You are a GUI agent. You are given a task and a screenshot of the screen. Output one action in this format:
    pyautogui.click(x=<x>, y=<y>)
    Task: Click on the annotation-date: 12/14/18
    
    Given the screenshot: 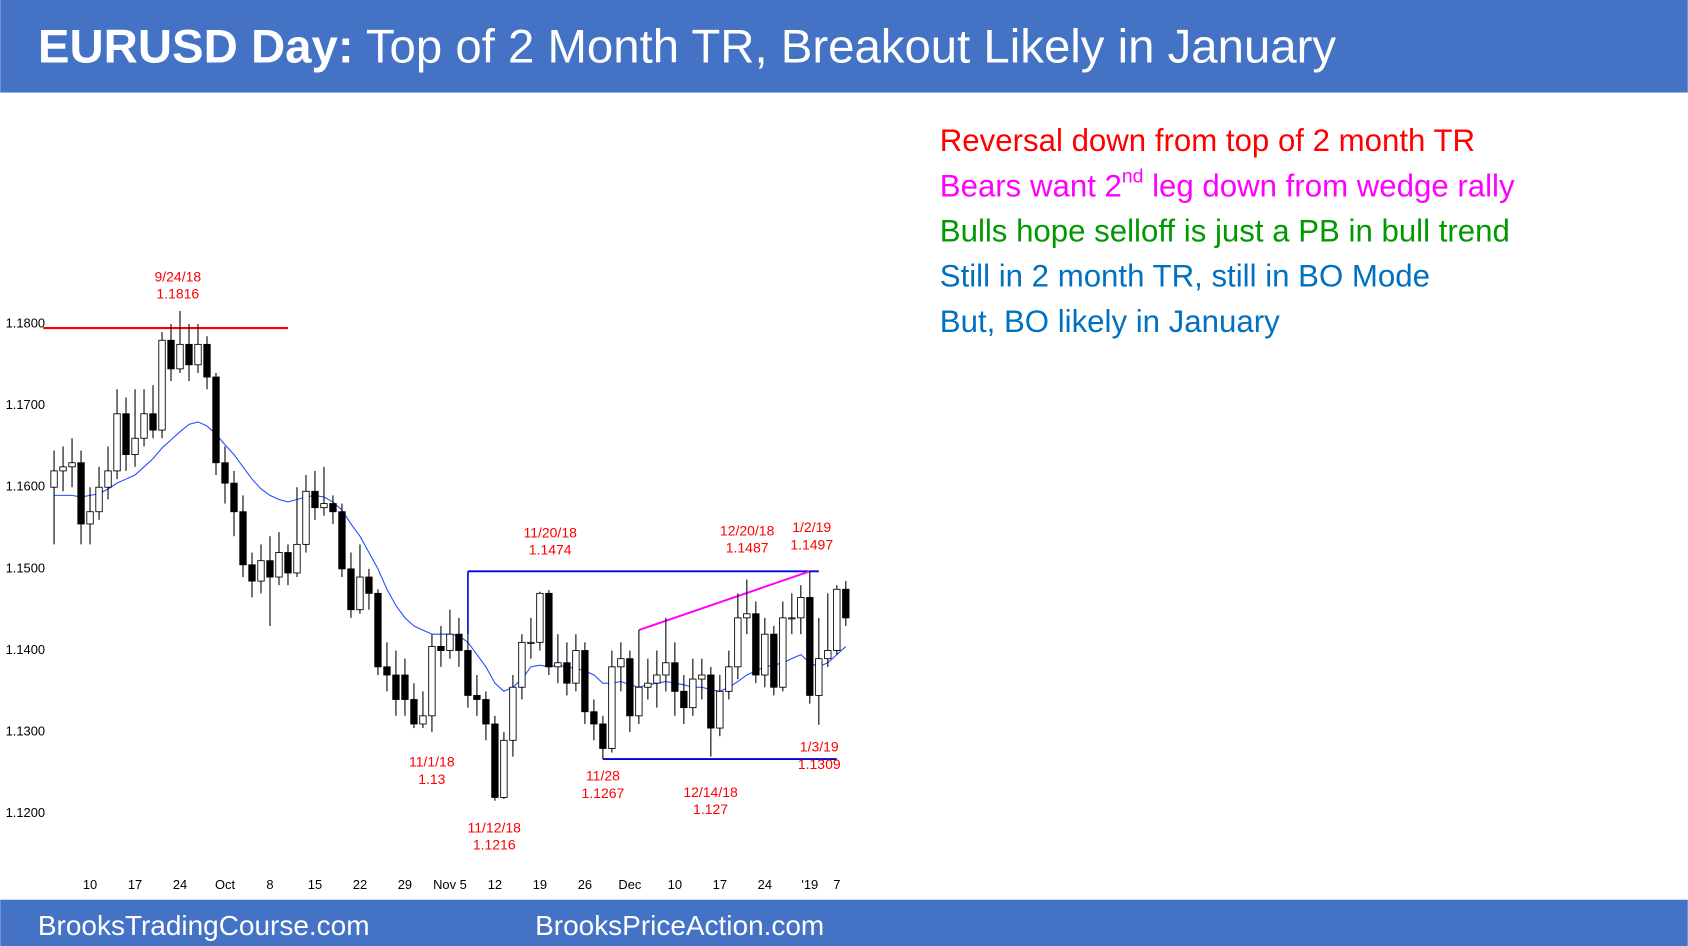 What is the action you would take?
    pyautogui.click(x=710, y=792)
    